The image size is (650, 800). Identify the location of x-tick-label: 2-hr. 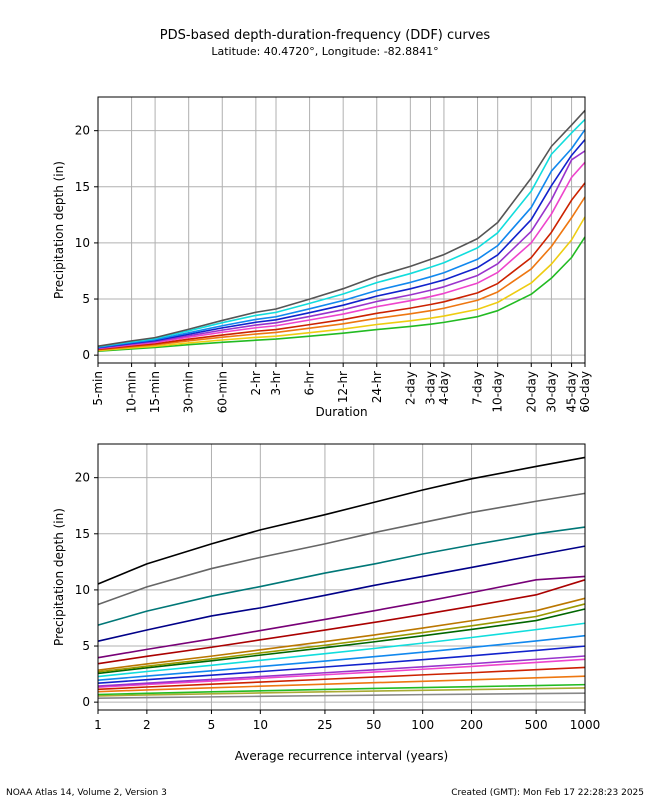
(256, 383).